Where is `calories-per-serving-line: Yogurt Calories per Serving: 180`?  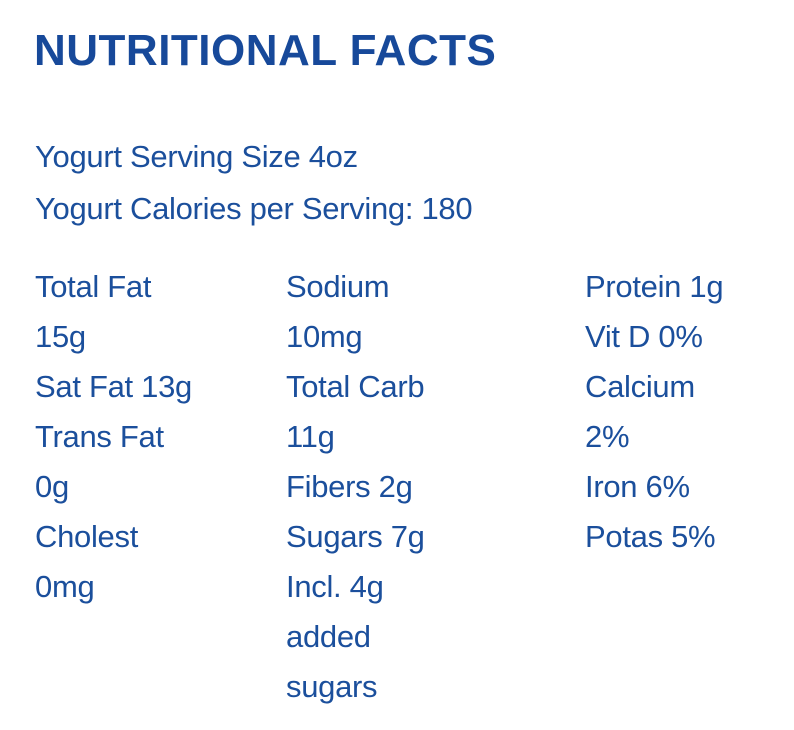
calories-per-serving-line: Yogurt Calories per Serving: 180 is located at coordinates (254, 208).